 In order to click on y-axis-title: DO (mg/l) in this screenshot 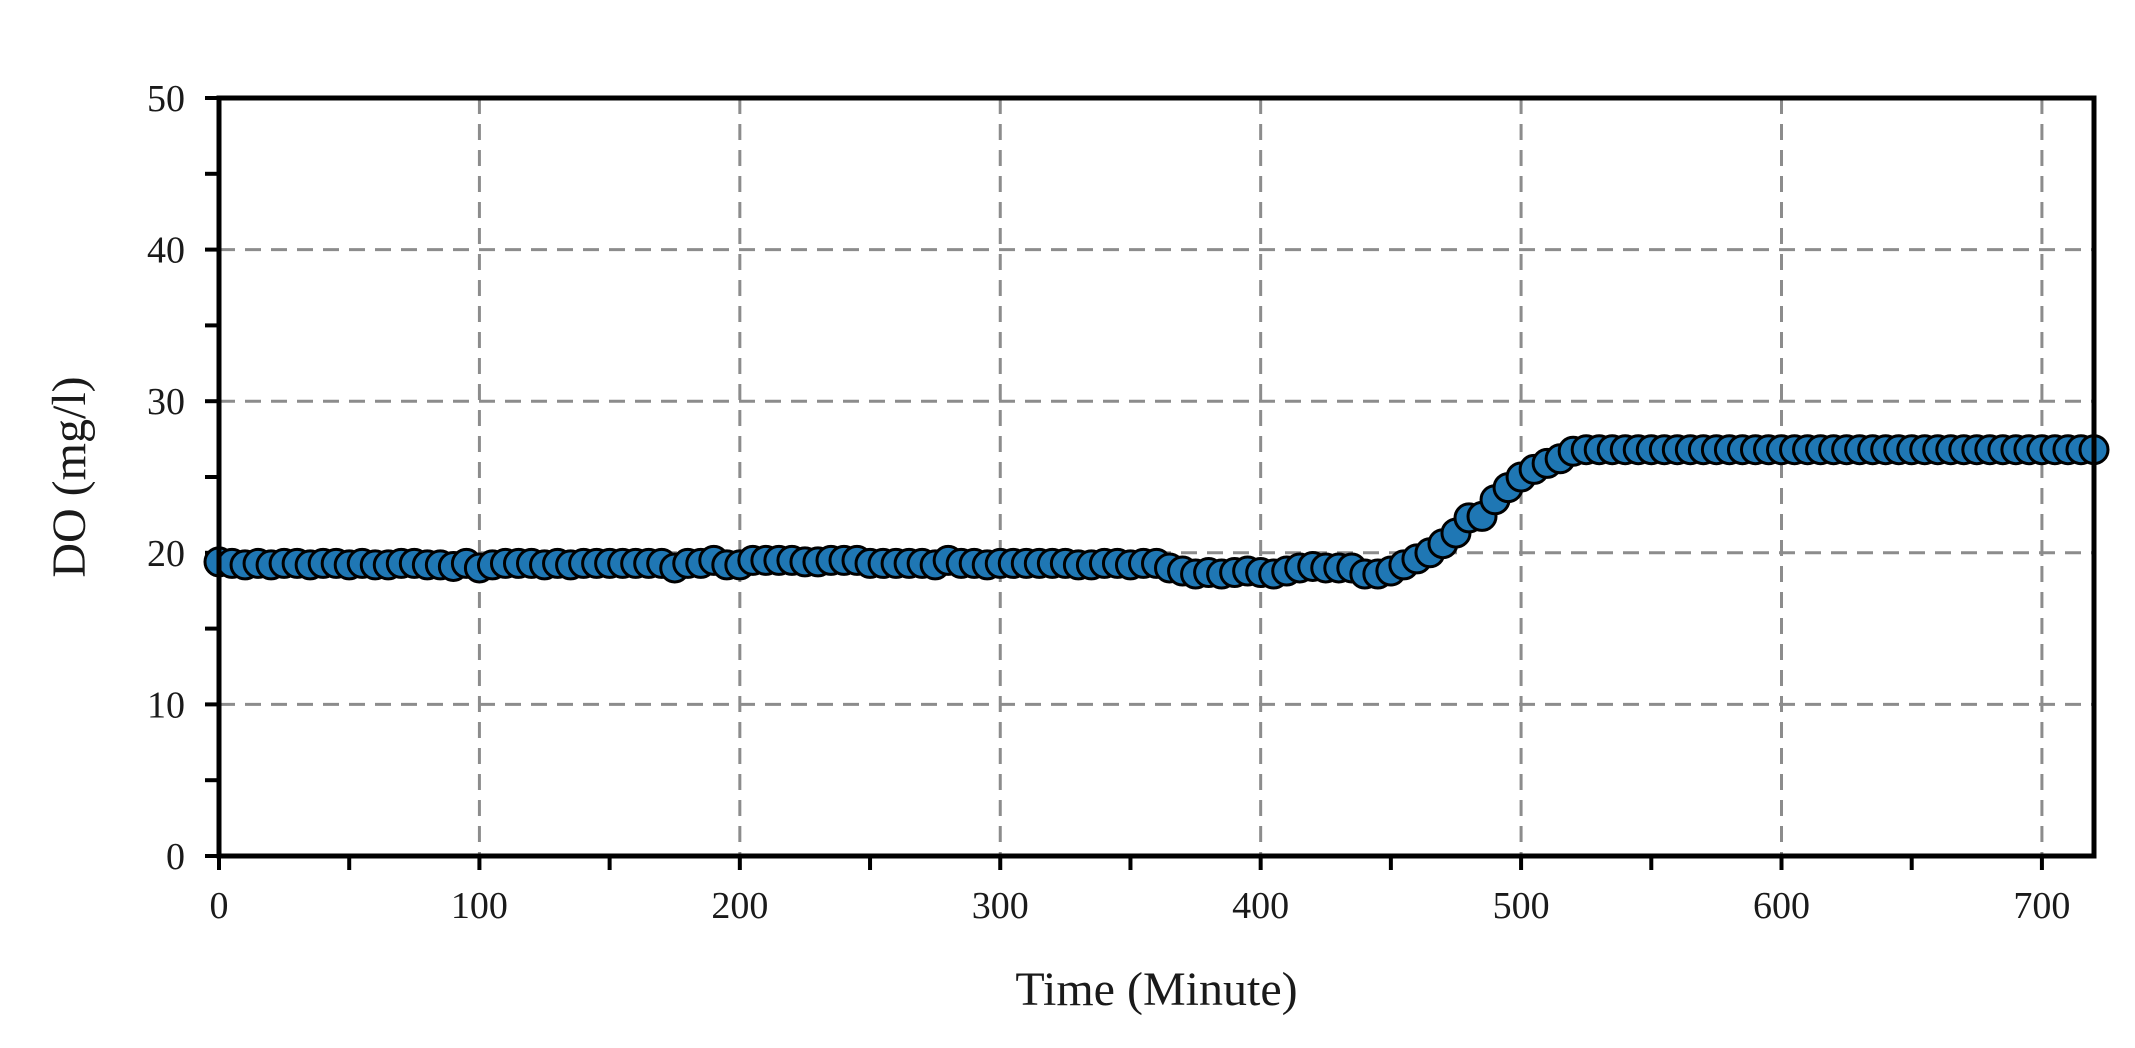, I will do `click(69, 476)`.